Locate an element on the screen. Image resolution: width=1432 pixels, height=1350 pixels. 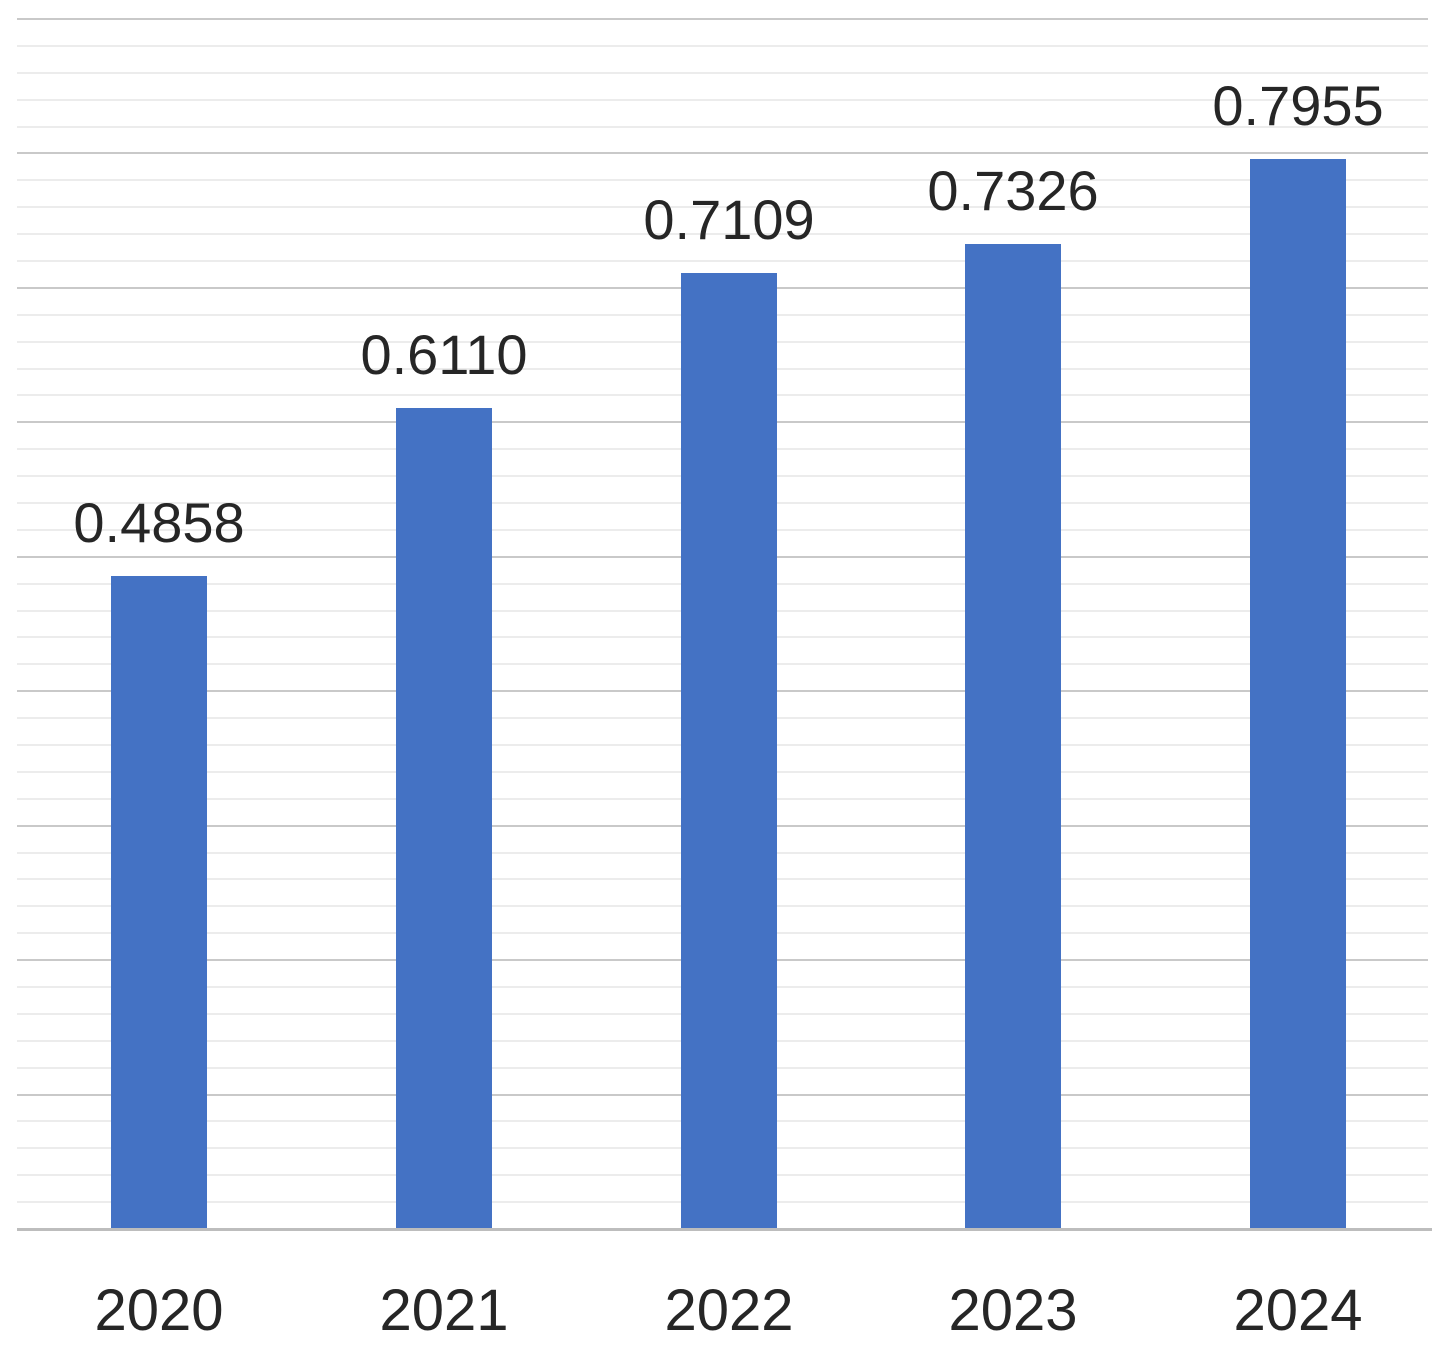
data-label-2024: 0.7955 is located at coordinates (1298, 105).